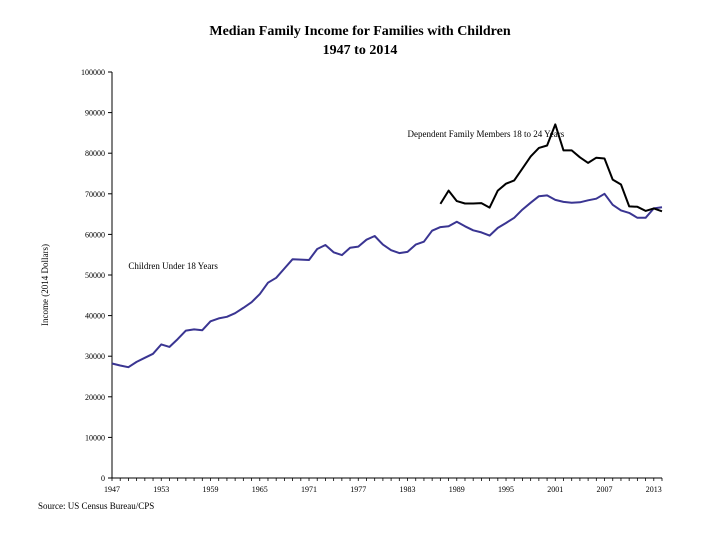 The width and height of the screenshot is (720, 540). What do you see at coordinates (211, 489) in the screenshot?
I see `x-tick-label: 1959` at bounding box center [211, 489].